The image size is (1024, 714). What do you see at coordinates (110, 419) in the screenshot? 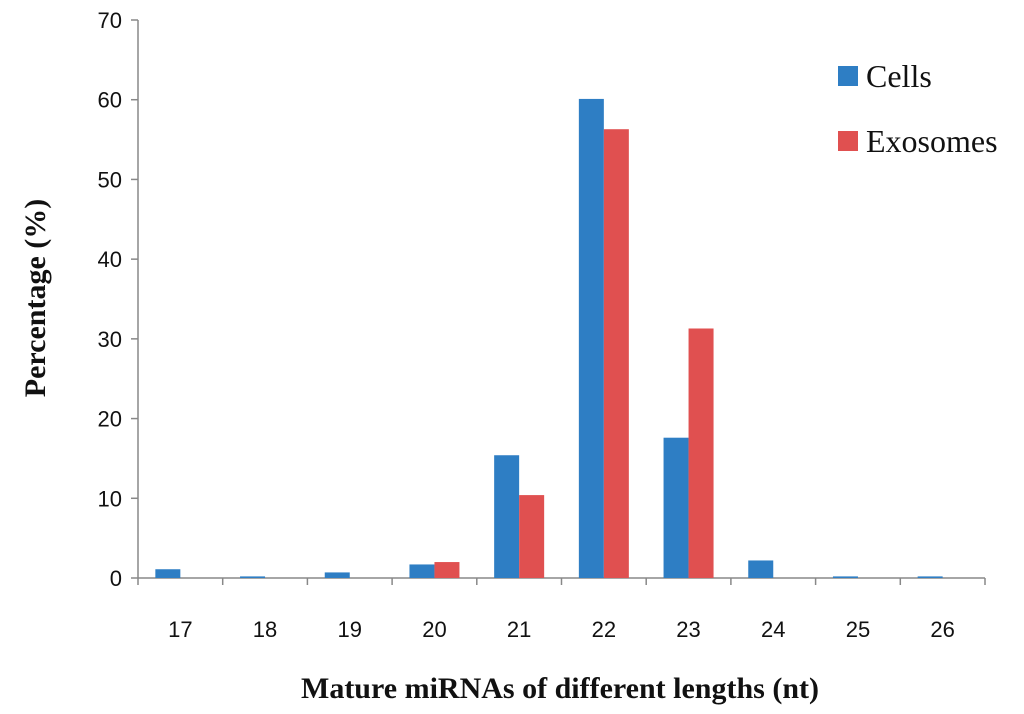
I see `y-tick-label: 20` at bounding box center [110, 419].